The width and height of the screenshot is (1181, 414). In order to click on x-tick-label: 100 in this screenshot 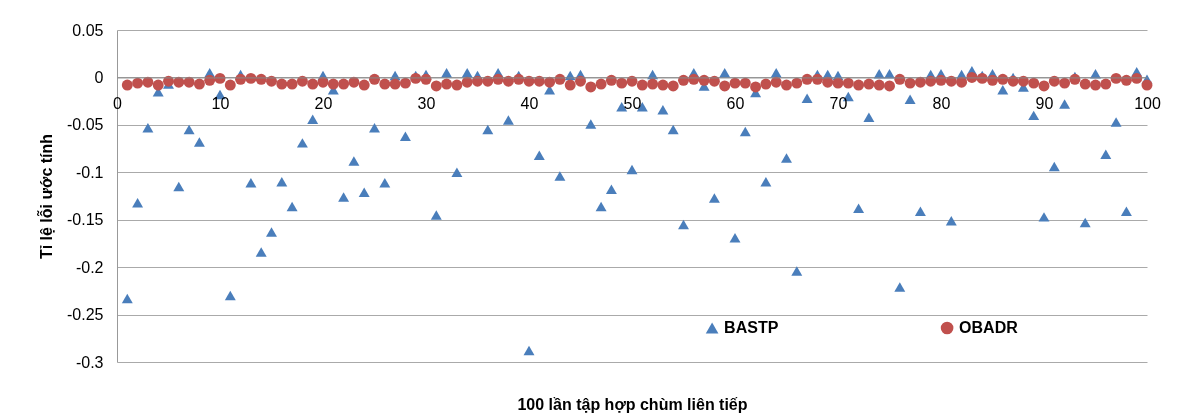, I will do `click(1147, 103)`.